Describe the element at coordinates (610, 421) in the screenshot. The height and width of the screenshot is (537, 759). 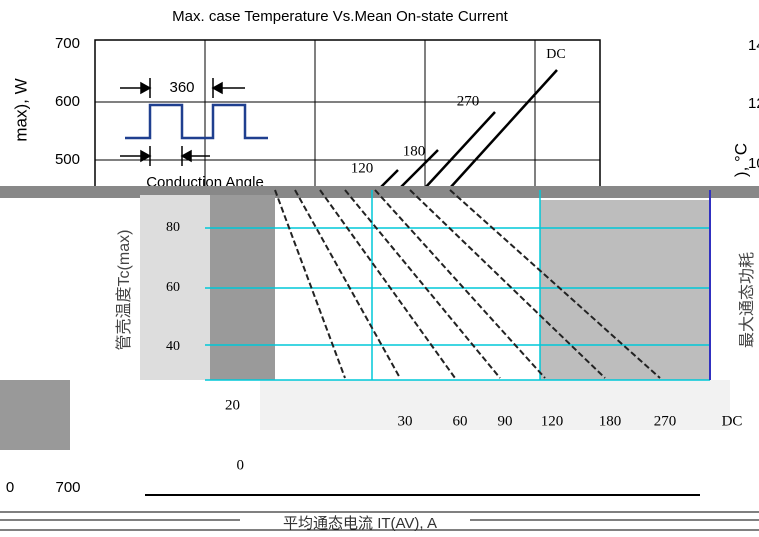
I see `overlay-x-label: 180` at that location.